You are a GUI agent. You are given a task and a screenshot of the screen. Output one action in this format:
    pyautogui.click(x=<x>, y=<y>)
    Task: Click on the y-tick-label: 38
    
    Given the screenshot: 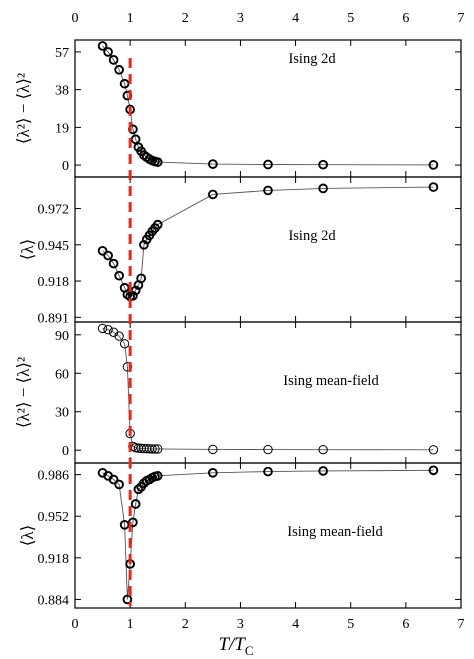 What is the action you would take?
    pyautogui.click(x=62, y=91)
    